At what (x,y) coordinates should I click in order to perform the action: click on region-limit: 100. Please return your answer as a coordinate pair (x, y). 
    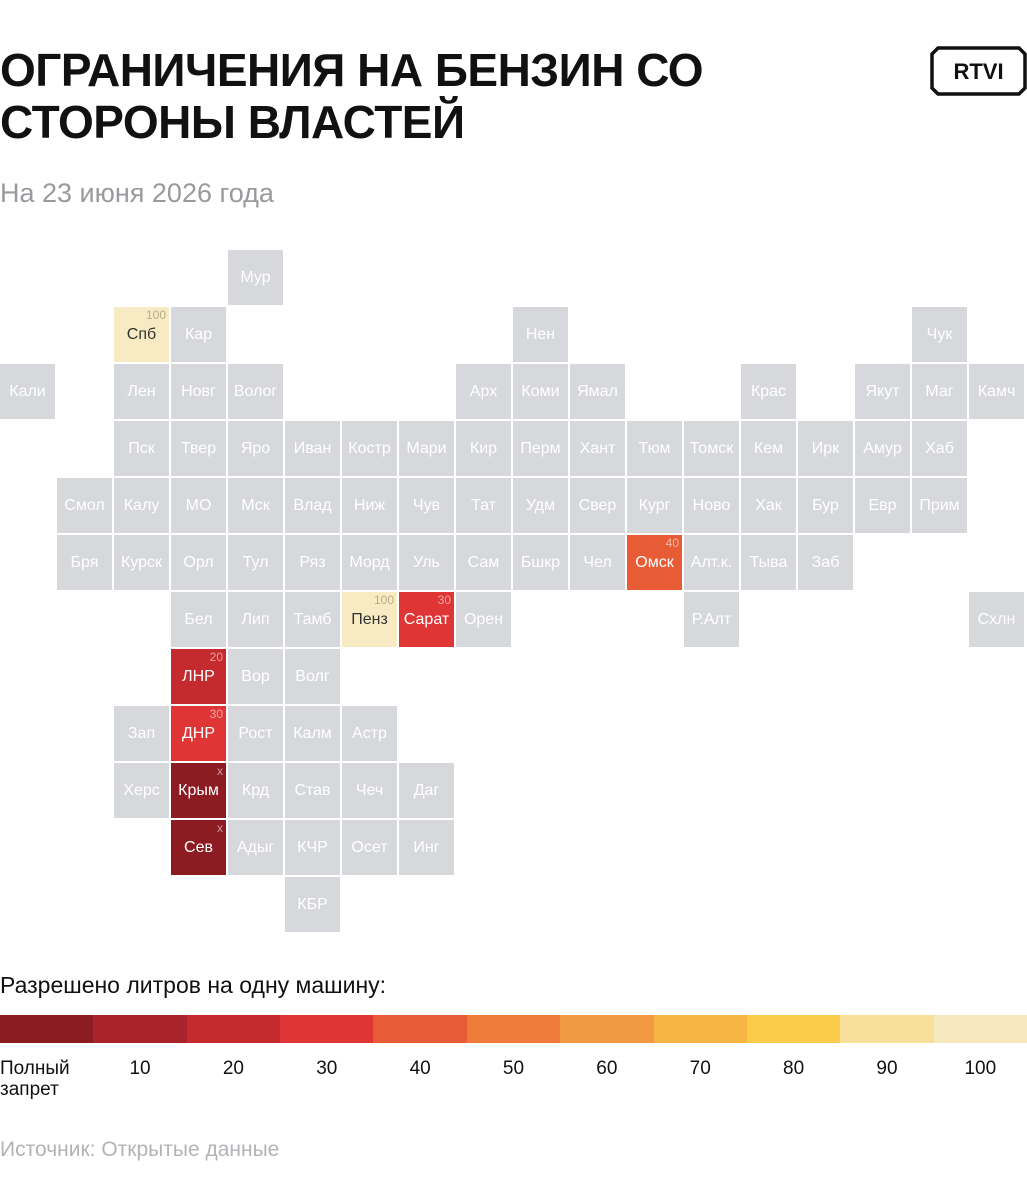
    Looking at the image, I should click on (383, 600).